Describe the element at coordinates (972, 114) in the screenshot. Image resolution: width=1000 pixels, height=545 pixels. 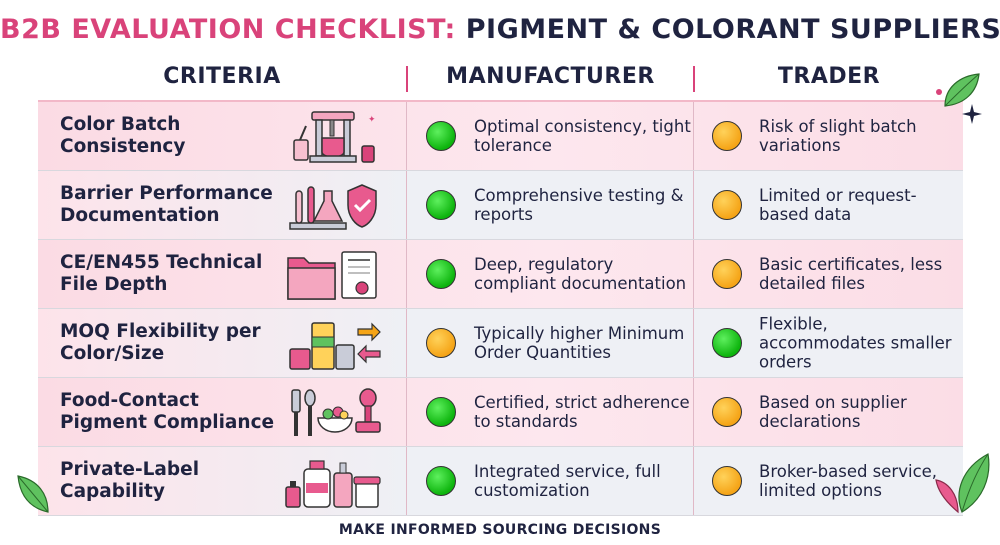
I see `sparkle-icon` at that location.